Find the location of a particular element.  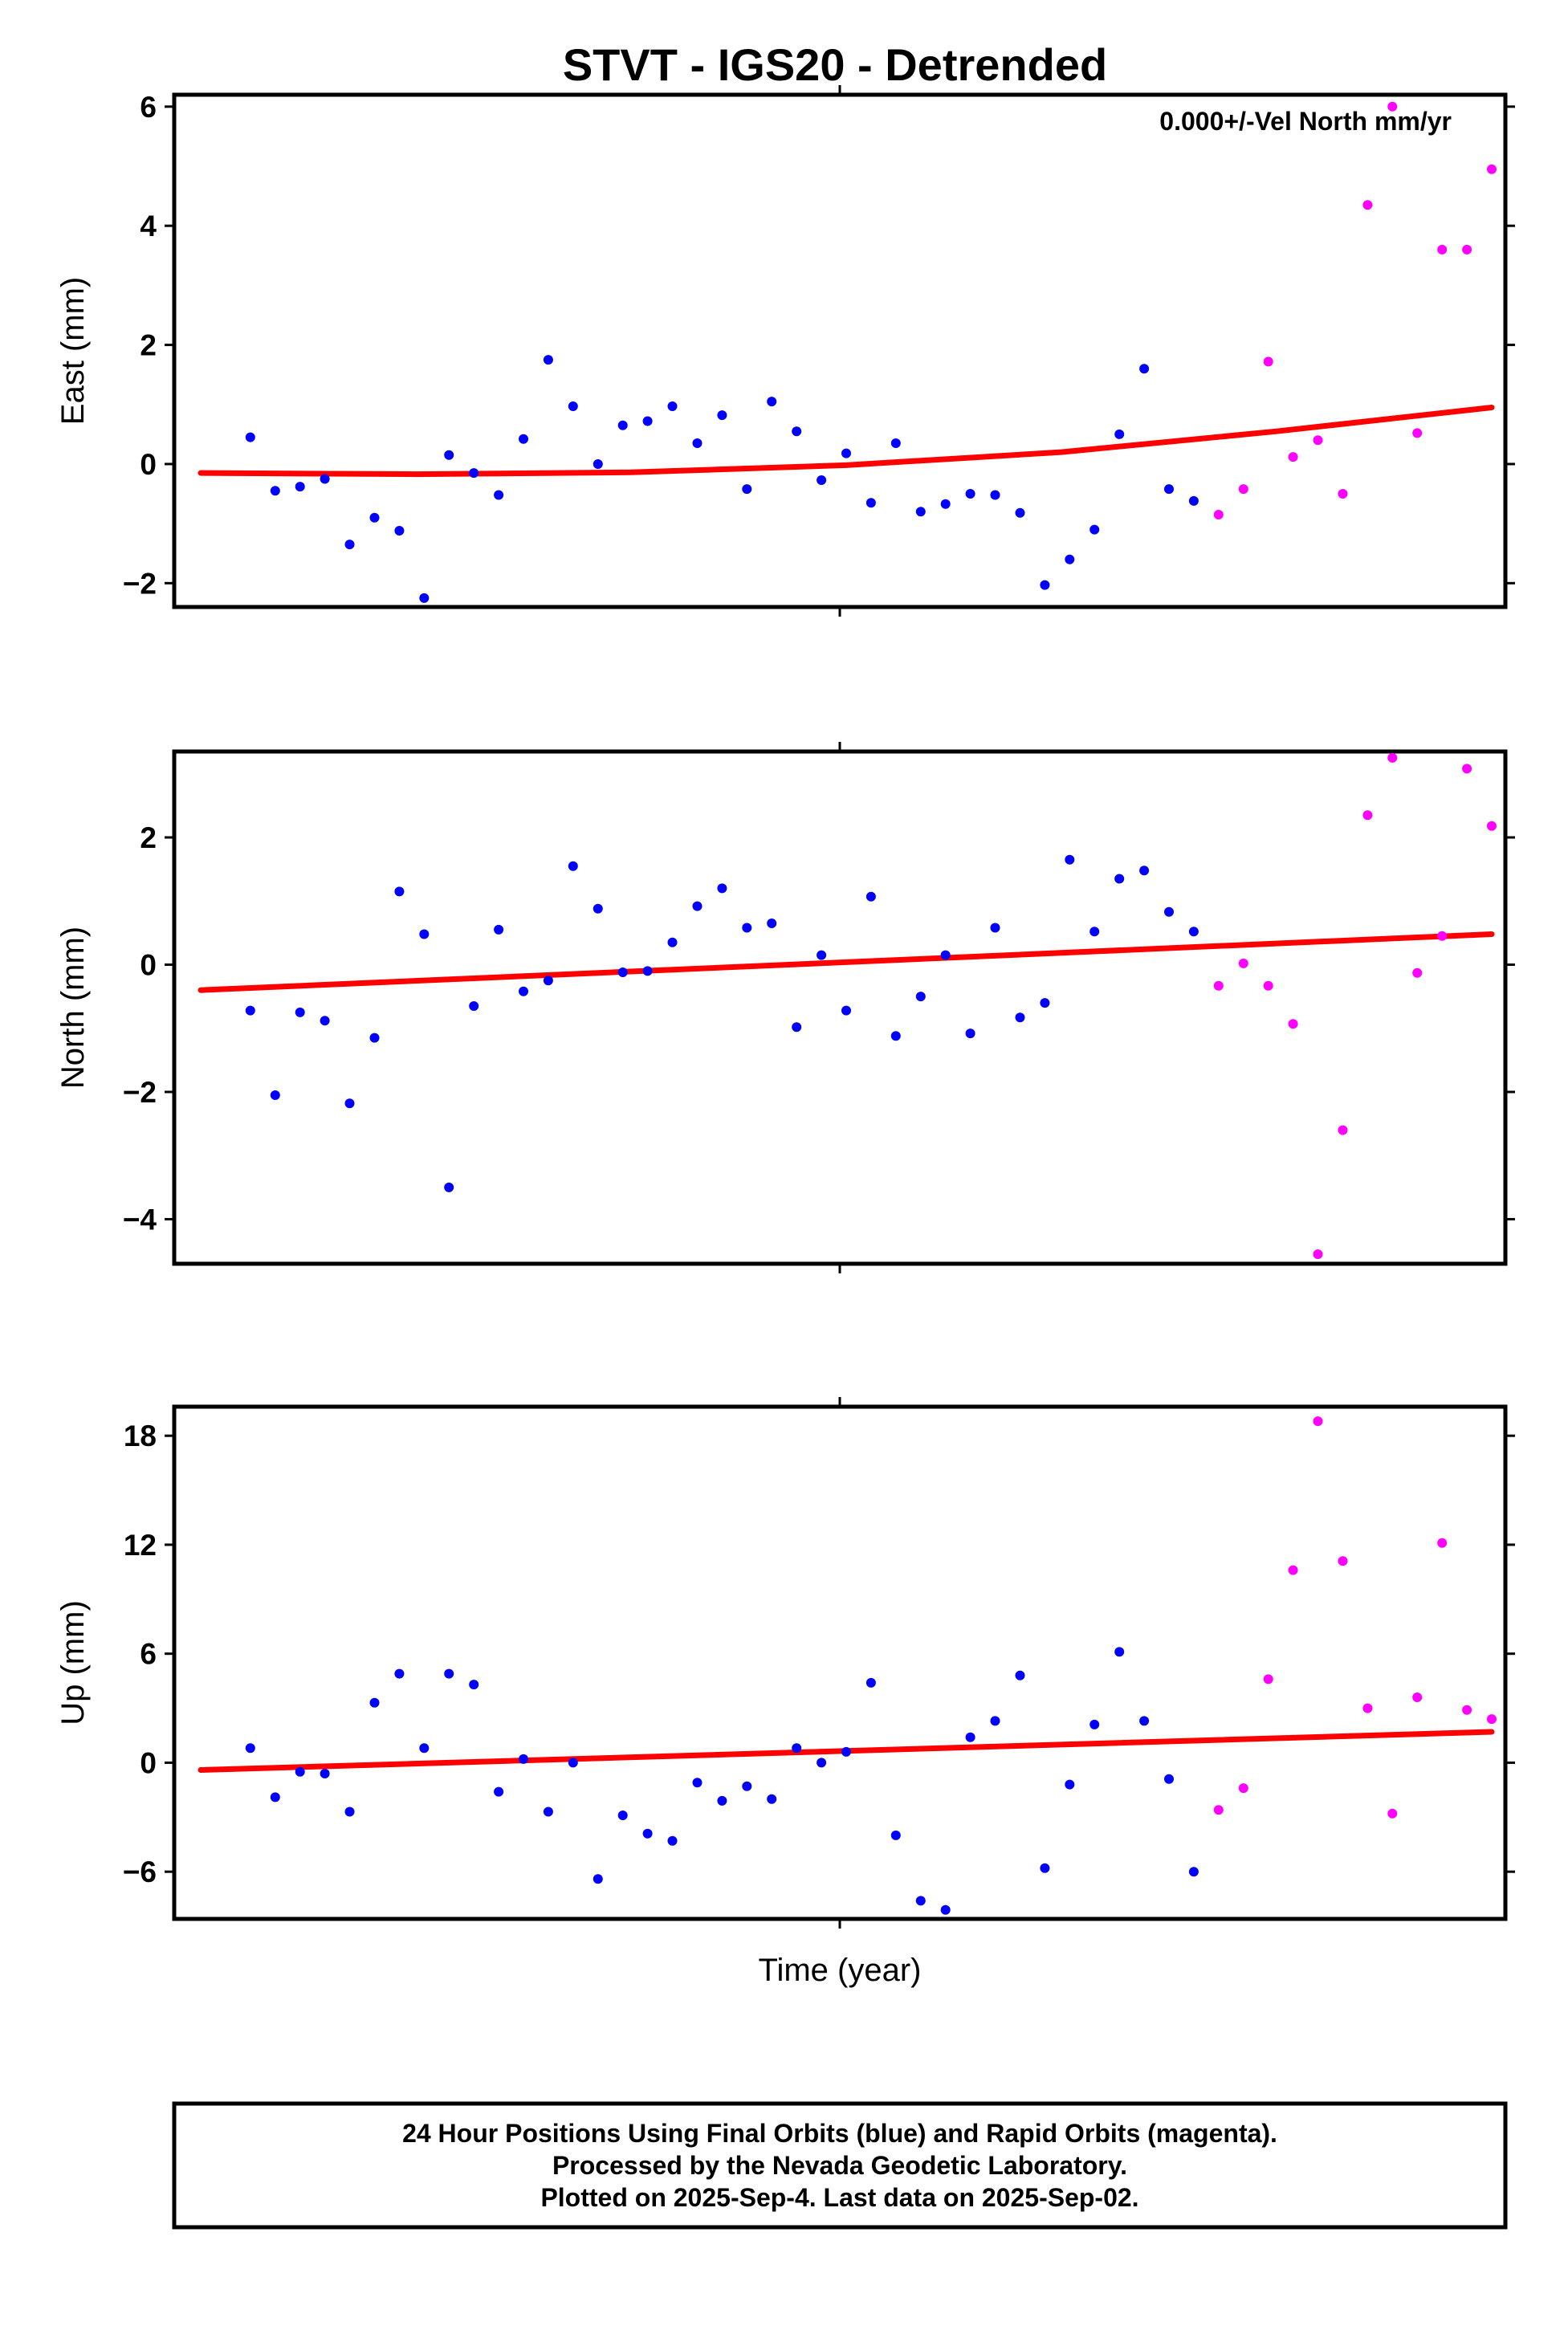

up-y-axis-label: Up (mm) is located at coordinates (73, 1662).